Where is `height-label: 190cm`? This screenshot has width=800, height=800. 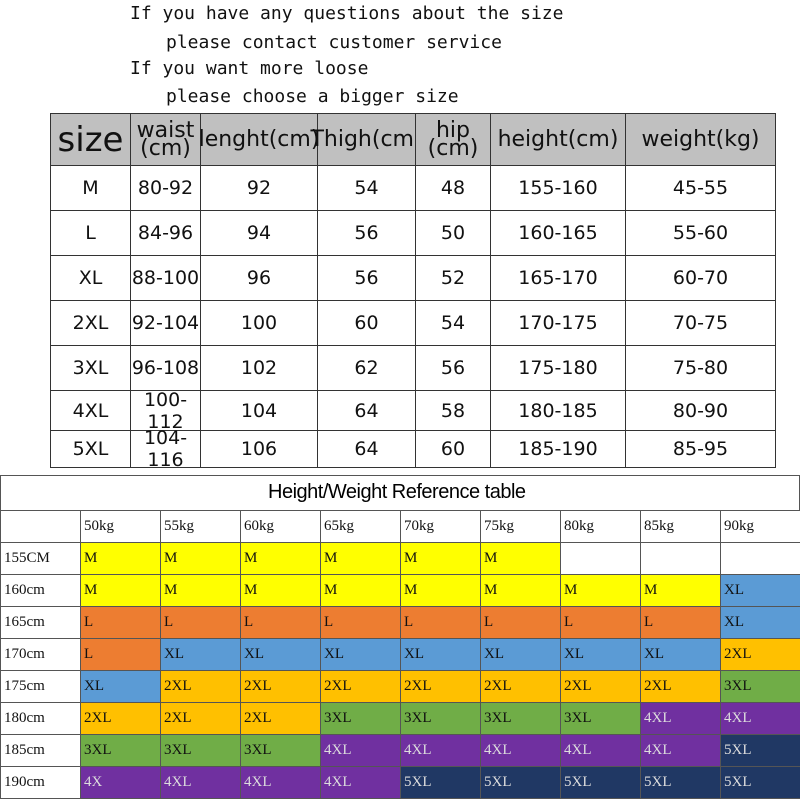 height-label: 190cm is located at coordinates (40, 782).